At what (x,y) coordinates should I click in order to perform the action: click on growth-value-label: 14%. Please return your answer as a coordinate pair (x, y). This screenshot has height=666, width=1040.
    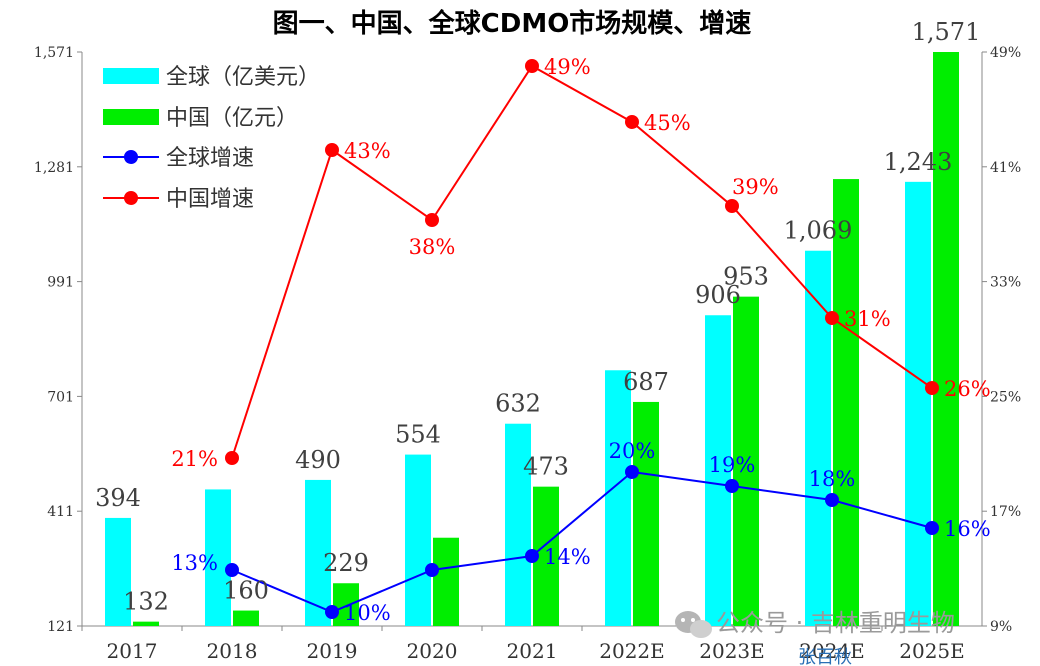
    Looking at the image, I should click on (567, 557).